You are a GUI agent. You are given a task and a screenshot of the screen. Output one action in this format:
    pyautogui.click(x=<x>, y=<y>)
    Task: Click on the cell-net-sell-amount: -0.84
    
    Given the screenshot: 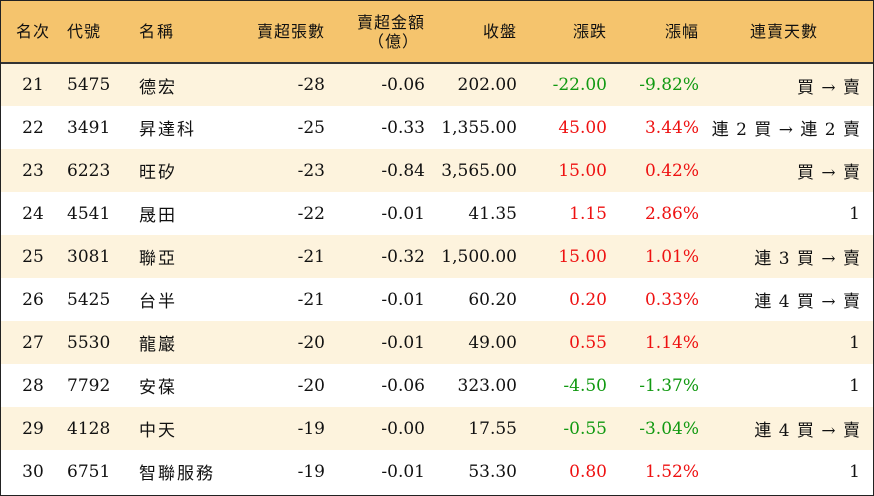 What is the action you would take?
    pyautogui.click(x=403, y=170)
    